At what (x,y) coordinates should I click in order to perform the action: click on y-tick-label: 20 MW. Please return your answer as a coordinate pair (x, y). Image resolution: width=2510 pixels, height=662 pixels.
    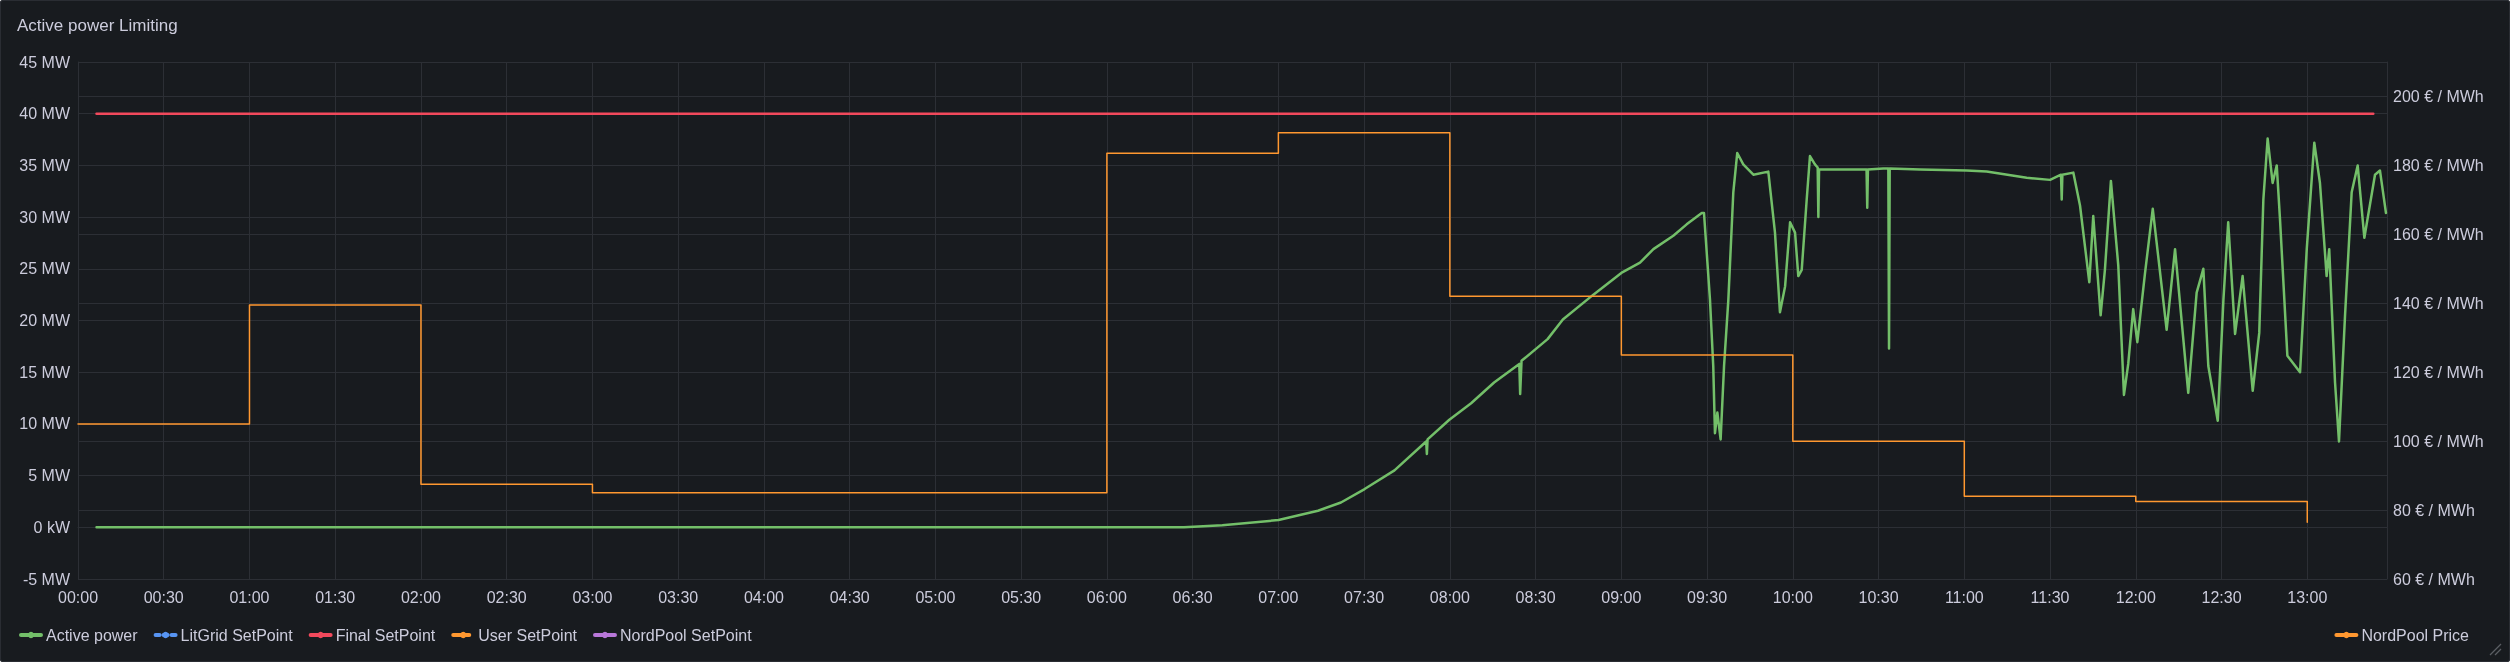
    Looking at the image, I should click on (45, 320).